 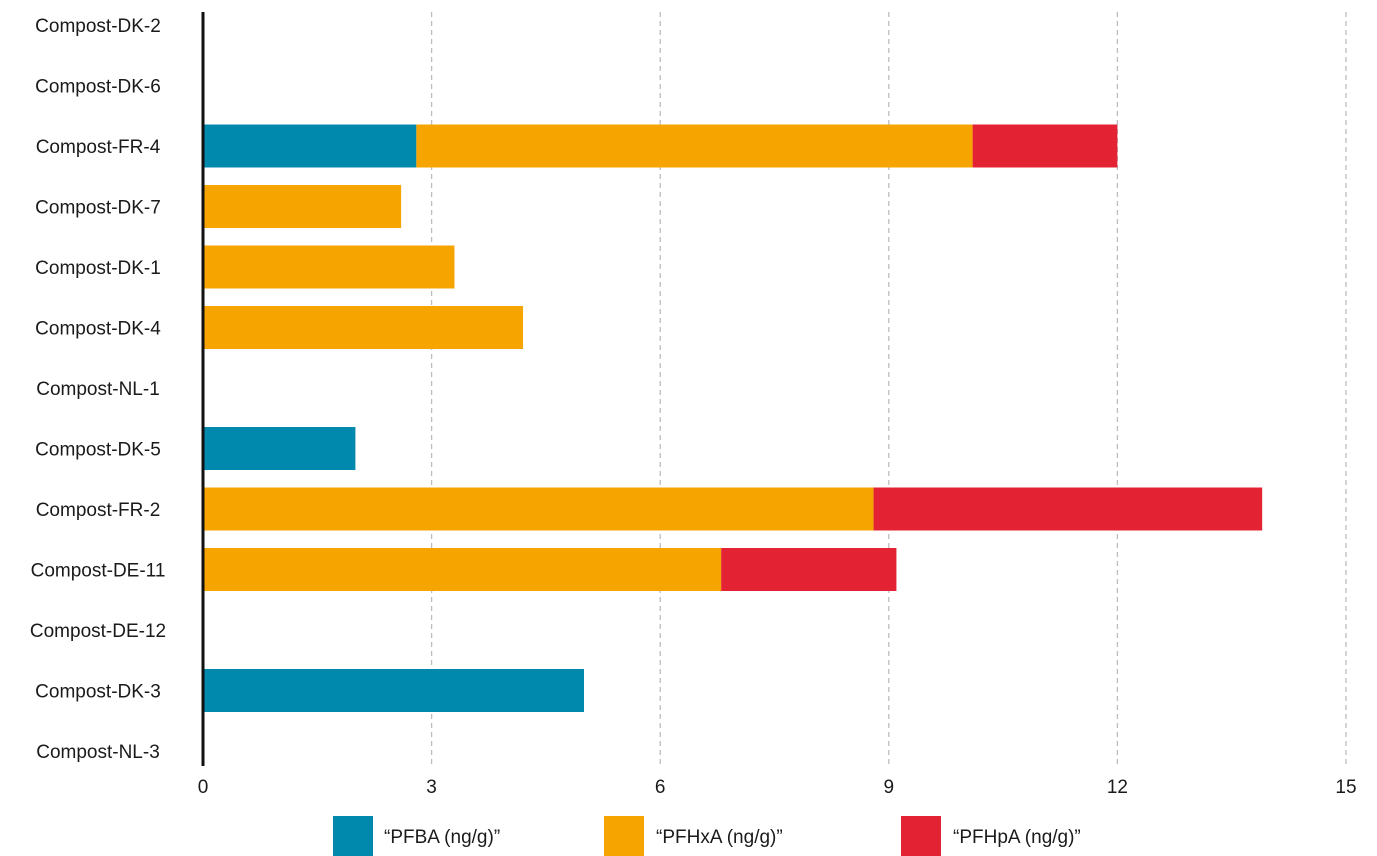 I want to click on x-tick-label: 6, so click(x=660, y=787).